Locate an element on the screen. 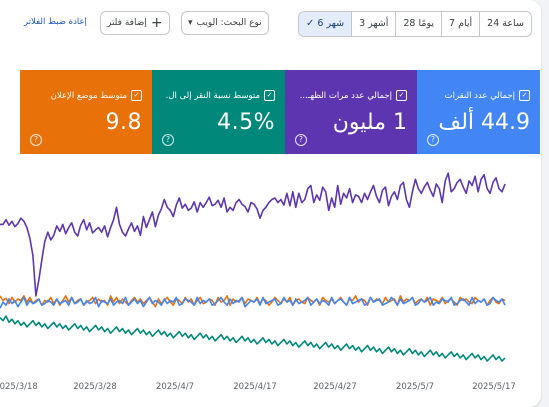  x-tick-label: 2025/4/17 is located at coordinates (255, 387).